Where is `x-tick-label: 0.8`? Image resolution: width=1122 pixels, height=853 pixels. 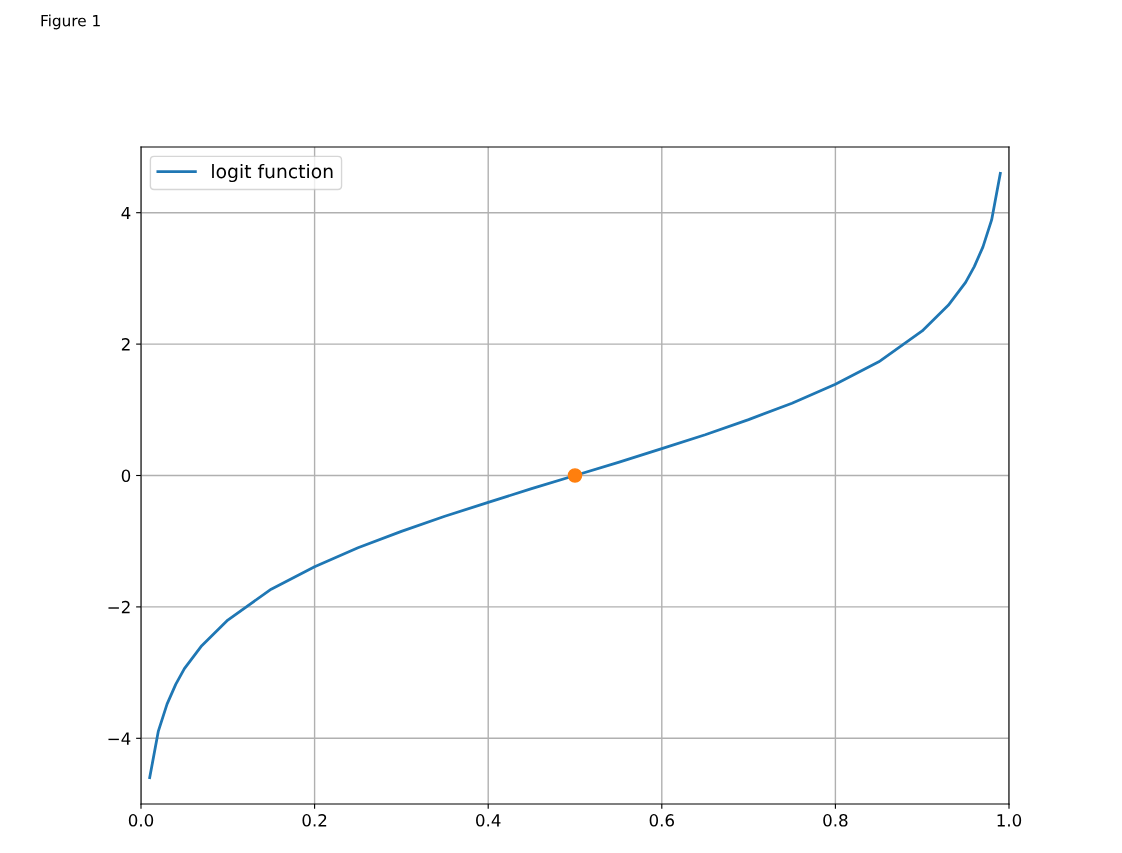 x-tick-label: 0.8 is located at coordinates (835, 820).